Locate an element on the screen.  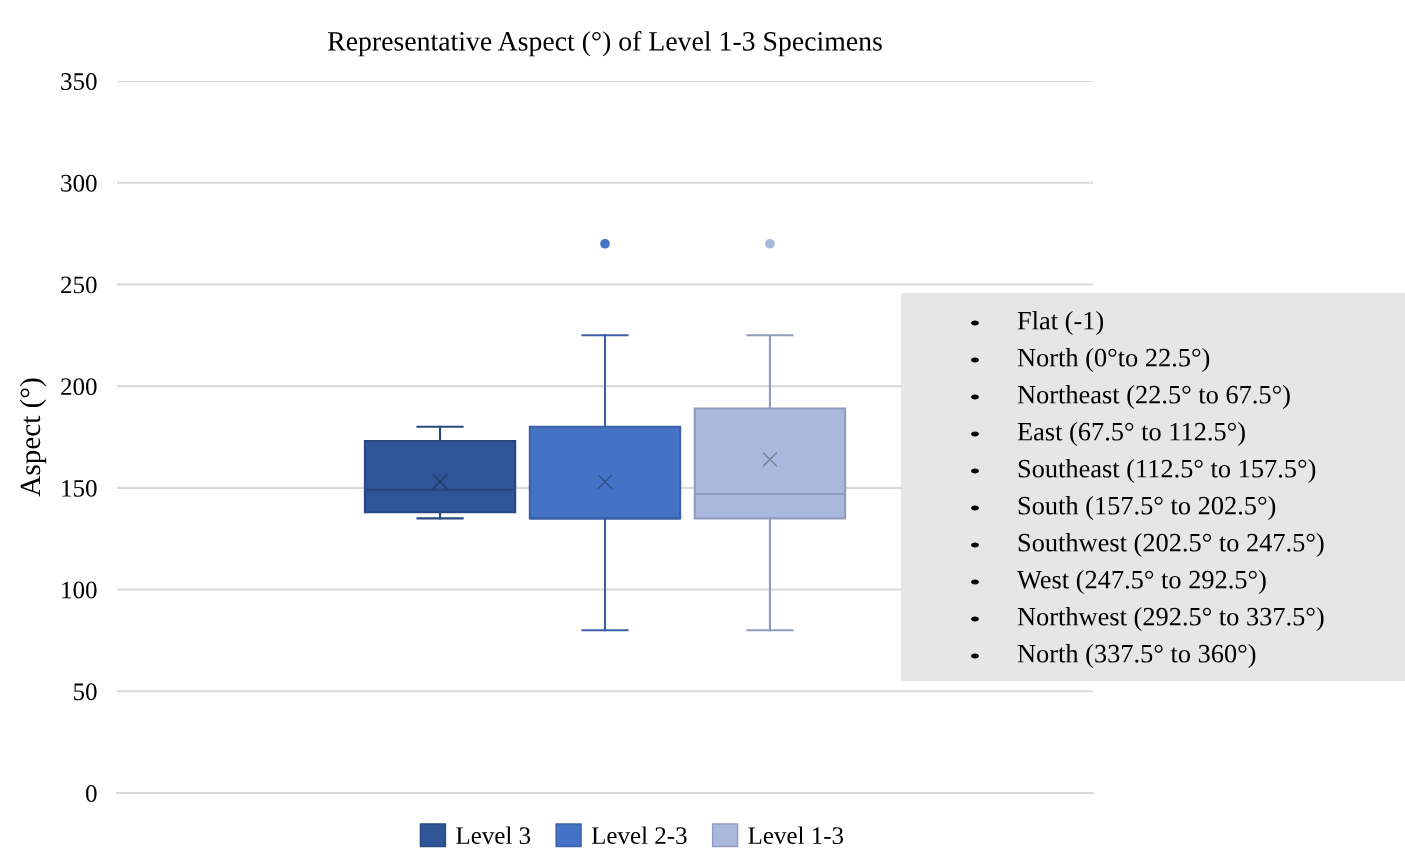
annotation: Southeast (112.5° to 157.5°) is located at coordinates (1167, 471).